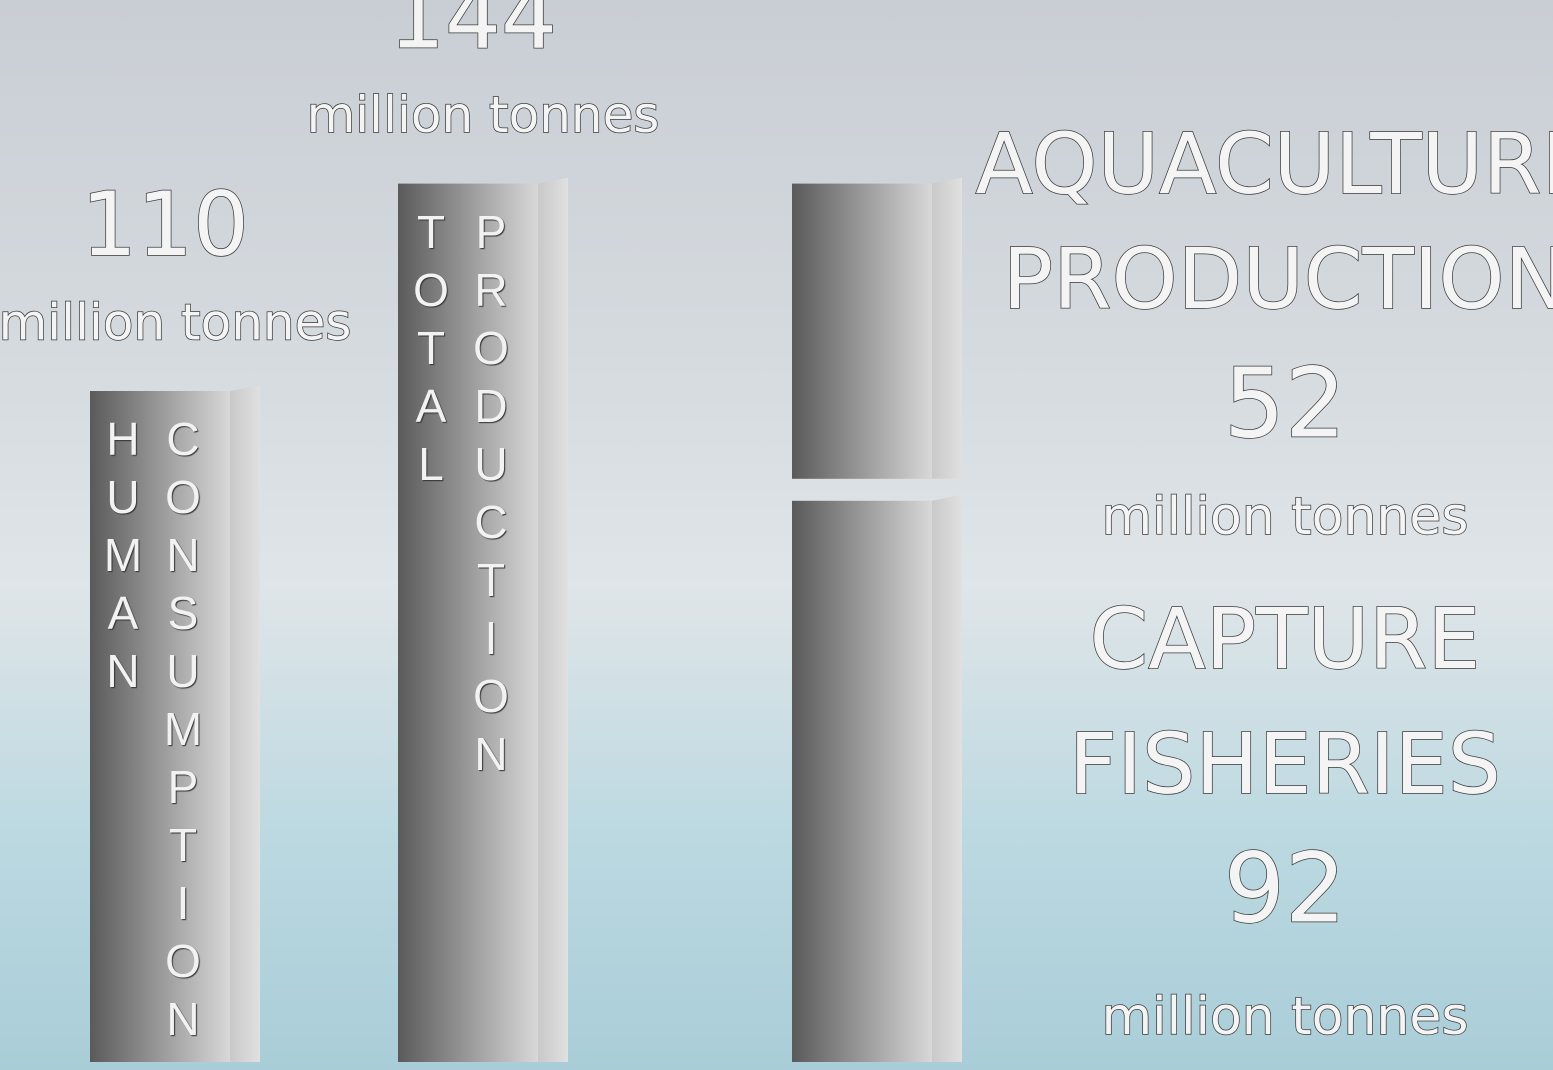 The height and width of the screenshot is (1070, 1553). Describe the element at coordinates (1285, 888) in the screenshot. I see `value-label: 92` at that location.